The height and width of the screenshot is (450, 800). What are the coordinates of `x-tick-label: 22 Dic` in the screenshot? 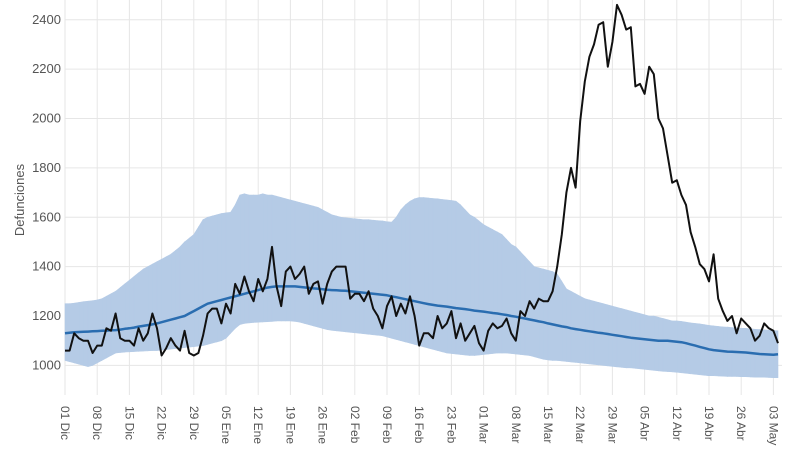 It's located at (162, 423).